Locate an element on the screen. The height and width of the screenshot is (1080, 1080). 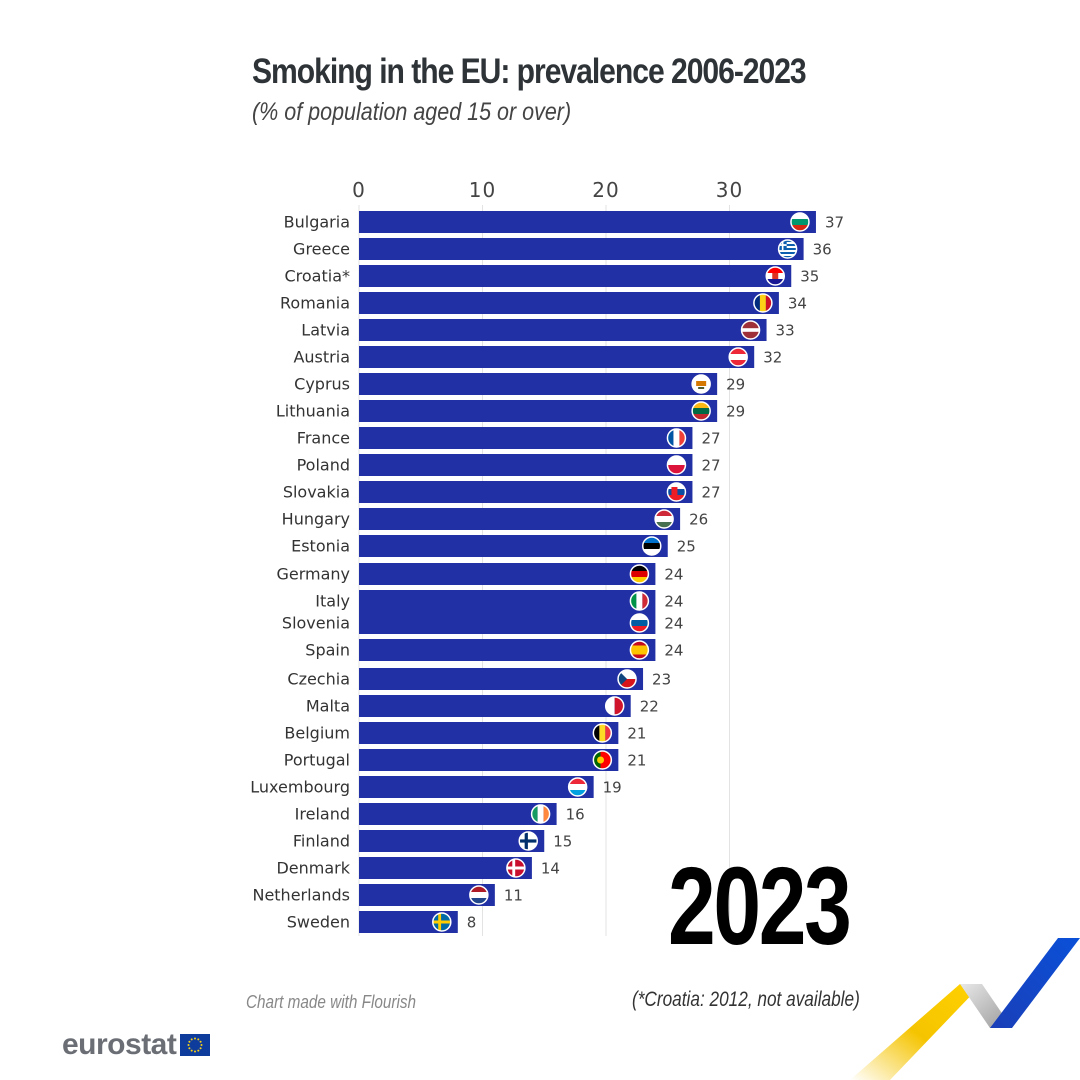
data-label: 37 is located at coordinates (834, 223).